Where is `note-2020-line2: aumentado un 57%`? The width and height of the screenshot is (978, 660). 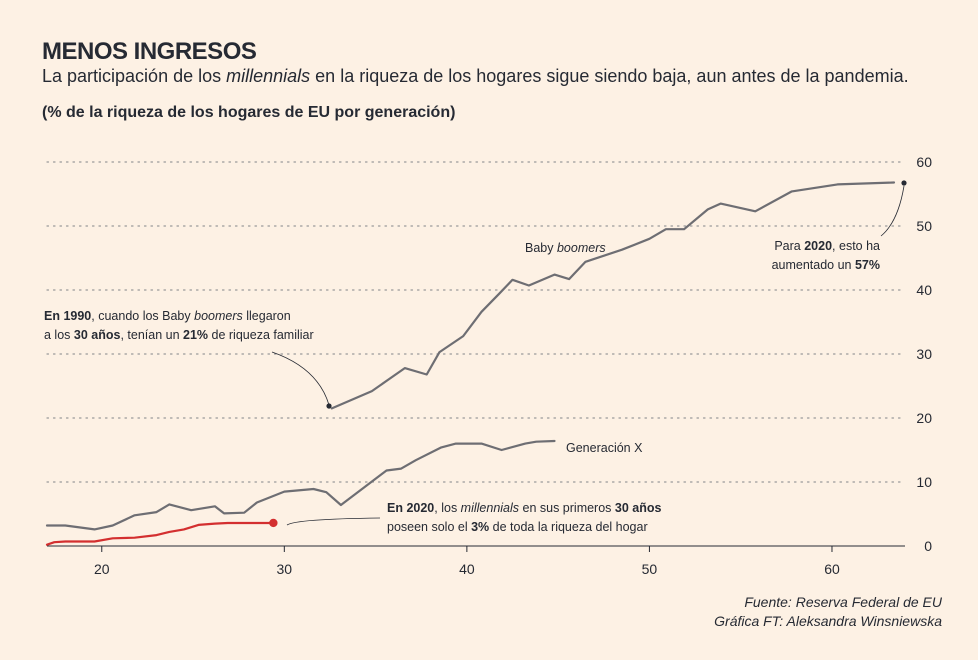
note-2020-line2: aumentado un 57% is located at coordinates (826, 265).